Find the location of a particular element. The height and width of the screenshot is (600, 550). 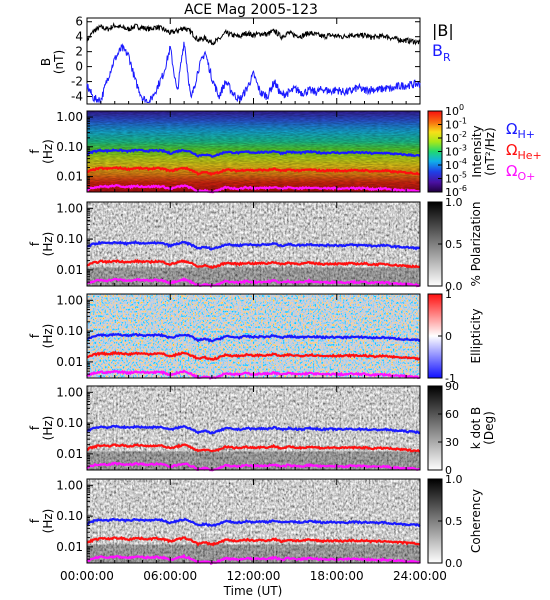

gyrofrequency-legend: ΩH+ ΩHe+ ΩO+ is located at coordinates (524, 151).